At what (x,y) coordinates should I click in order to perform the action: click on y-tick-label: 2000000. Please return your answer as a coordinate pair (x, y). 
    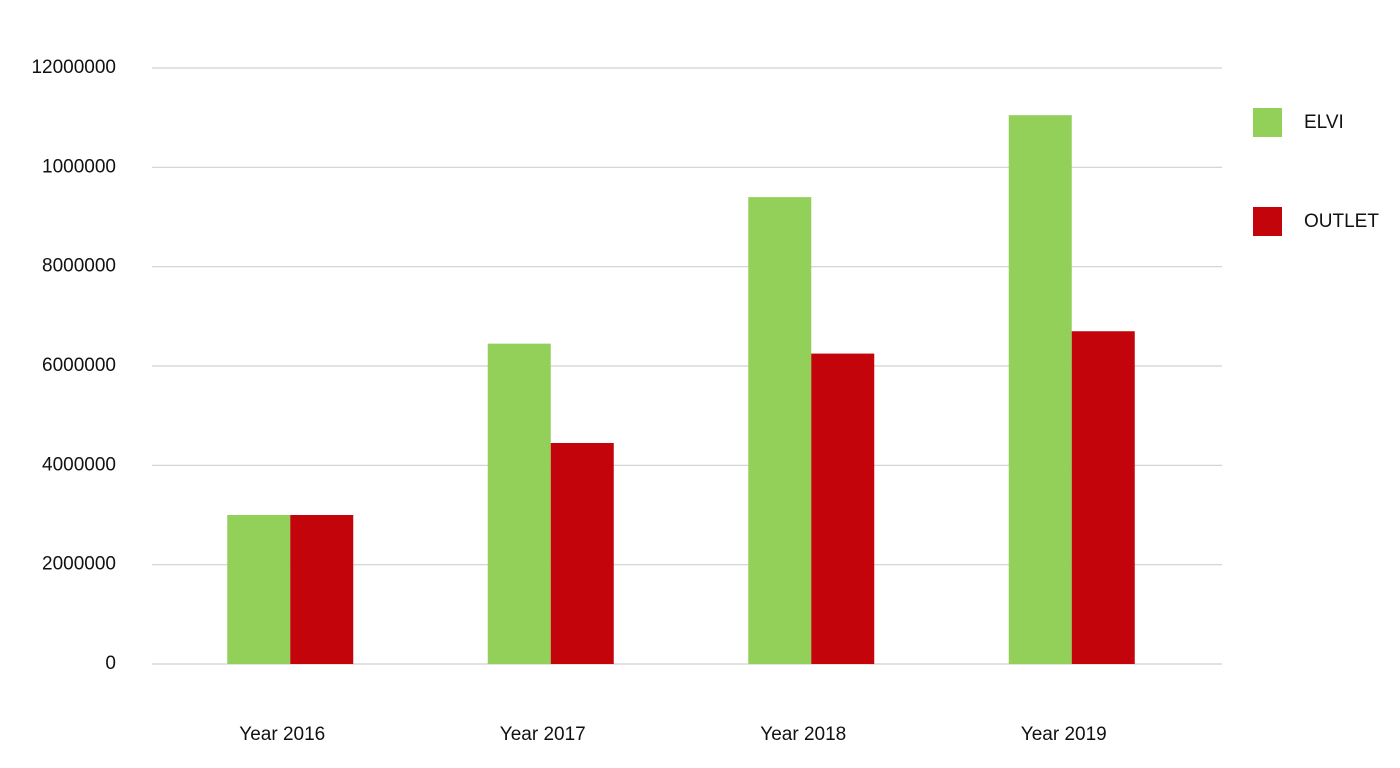
    Looking at the image, I should click on (79, 564).